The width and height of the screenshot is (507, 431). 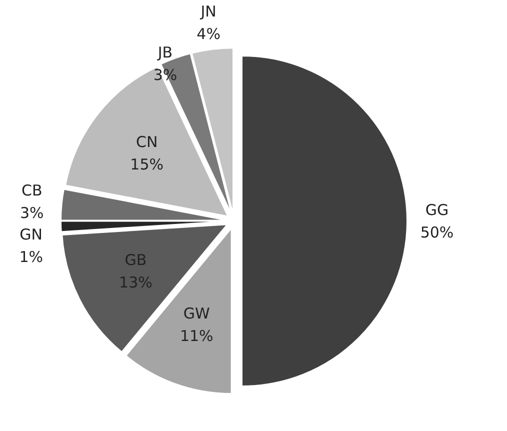 What do you see at coordinates (32, 191) in the screenshot?
I see `slice-label: CB` at bounding box center [32, 191].